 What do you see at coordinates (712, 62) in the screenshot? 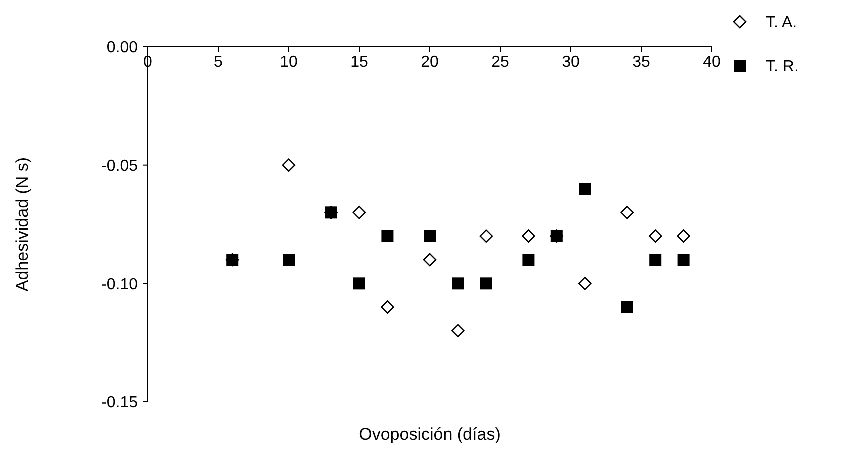
I see `x-tick-label: 40` at bounding box center [712, 62].